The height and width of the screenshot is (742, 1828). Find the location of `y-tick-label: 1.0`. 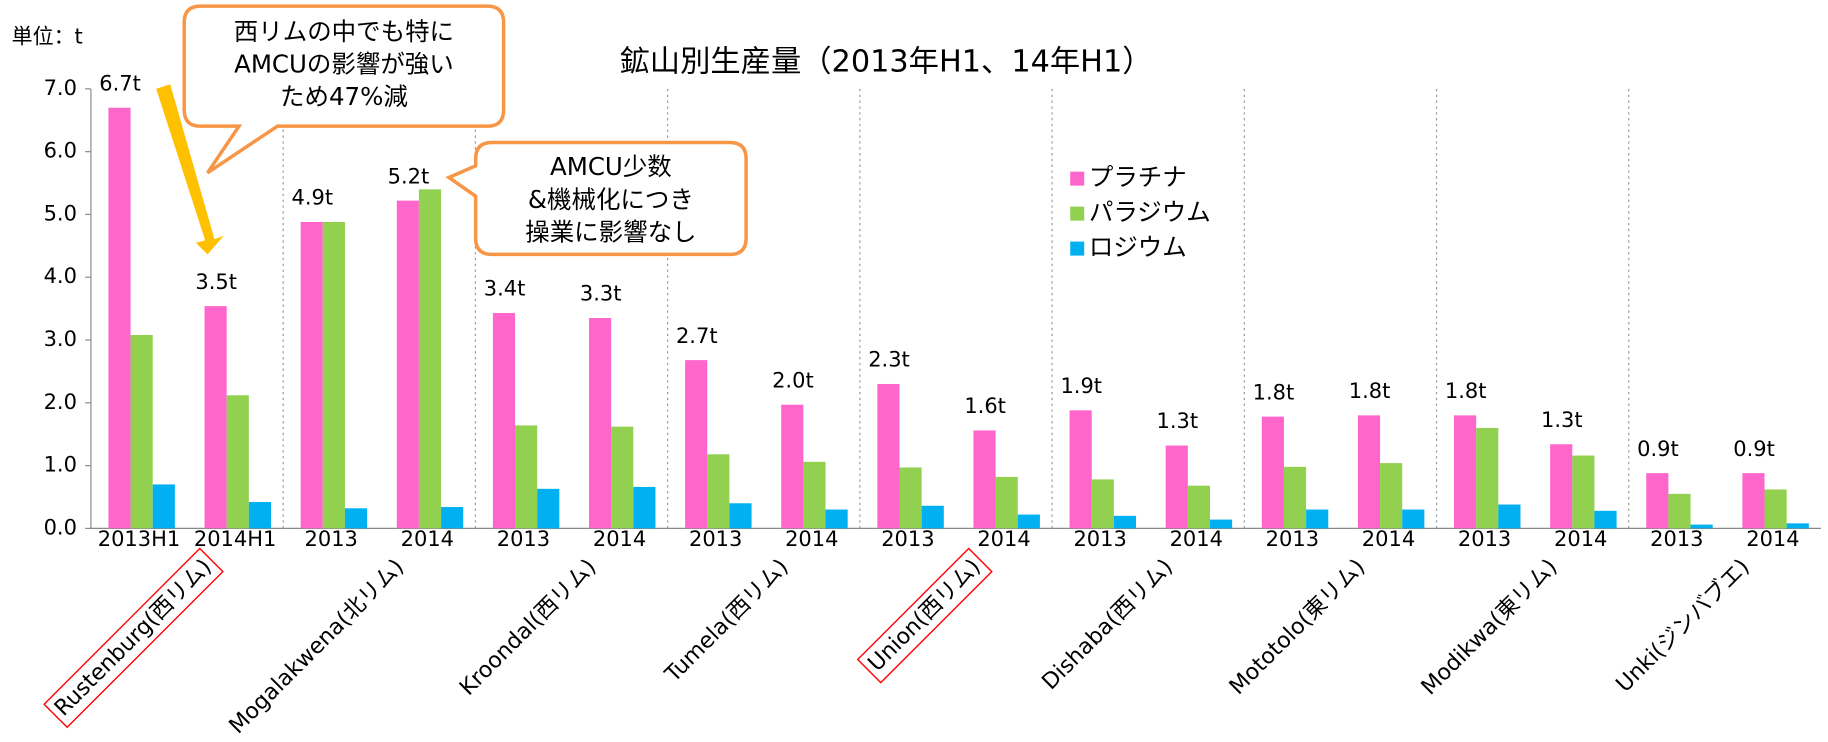

y-tick-label: 1.0 is located at coordinates (60, 465).